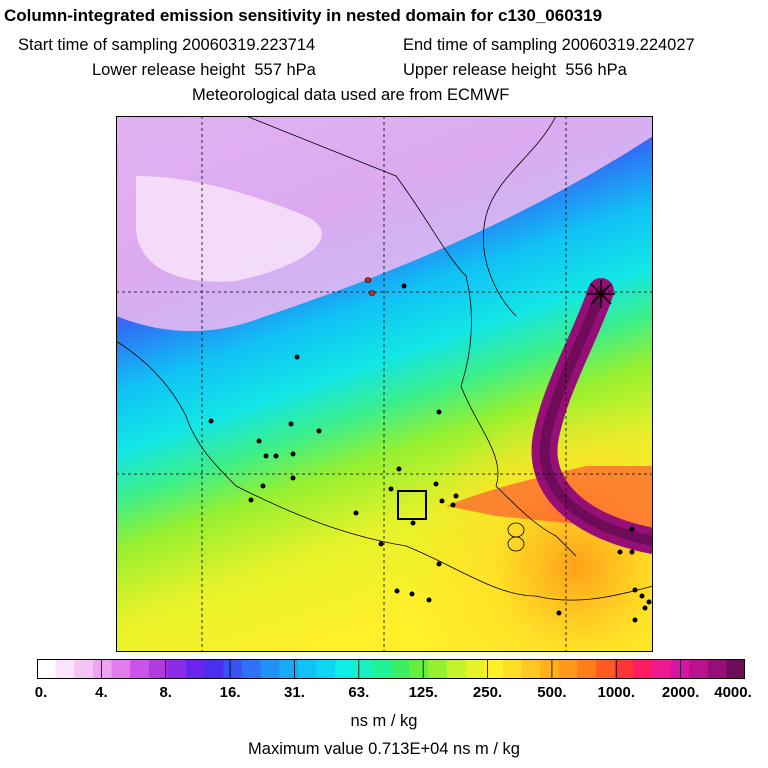 This screenshot has height=768, width=768. Describe the element at coordinates (167, 45) in the screenshot. I see `start-time-label: Start time of sampling 20060319.223714` at that location.